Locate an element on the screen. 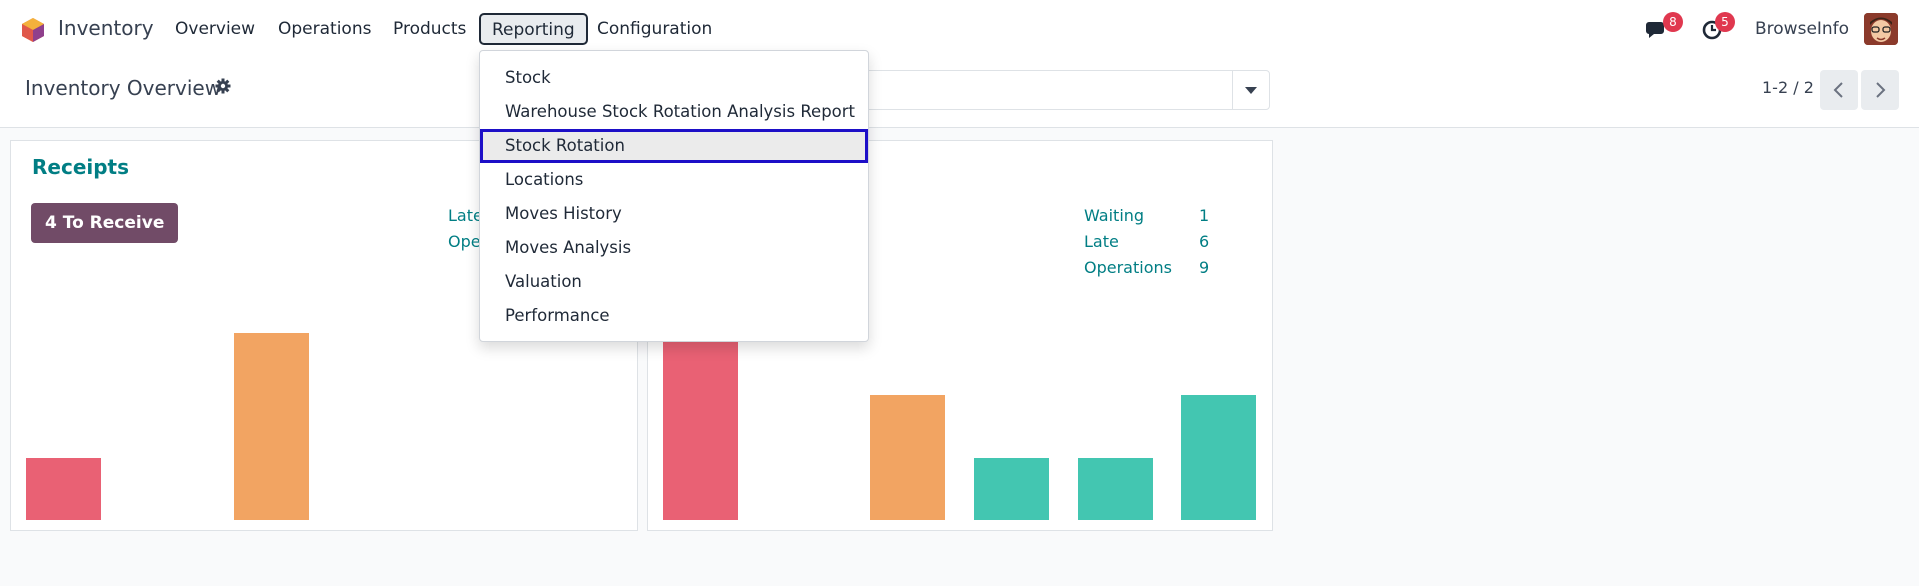 The height and width of the screenshot is (586, 1919). menu-reporting: Reporting is located at coordinates (533, 29).